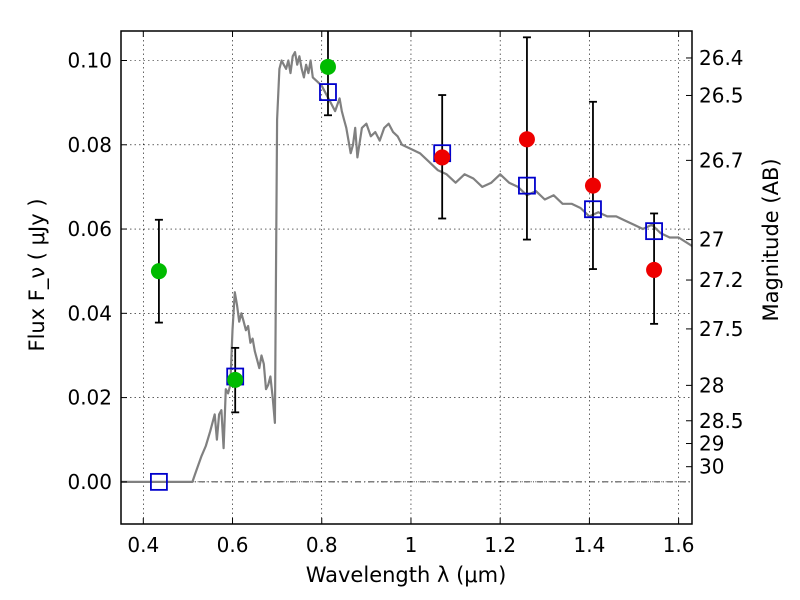  What do you see at coordinates (711, 444) in the screenshot?
I see `mag-tick-label: 29` at bounding box center [711, 444].